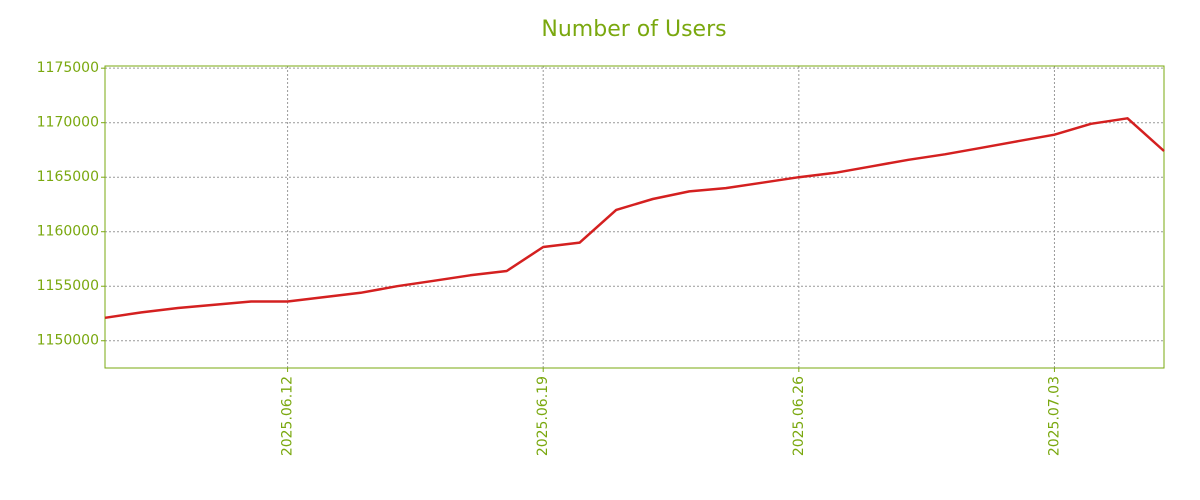 Image resolution: width=1200 pixels, height=500 pixels. What do you see at coordinates (68, 286) in the screenshot?
I see `y-tick-label: 1155000` at bounding box center [68, 286].